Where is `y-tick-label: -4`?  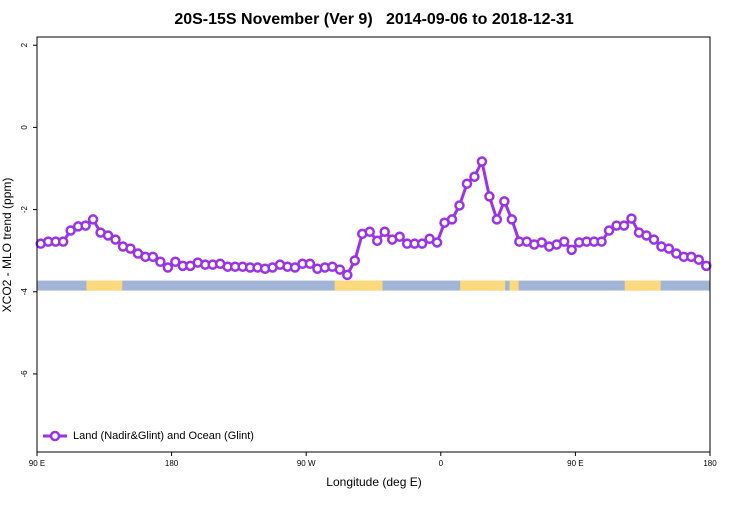
y-tick-label: -4 is located at coordinates (24, 292).